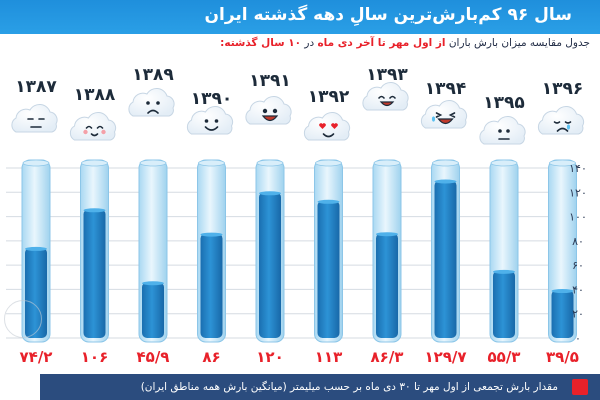 The height and width of the screenshot is (400, 600). I want to click on cloud-face-happy-icon, so click(385, 96).